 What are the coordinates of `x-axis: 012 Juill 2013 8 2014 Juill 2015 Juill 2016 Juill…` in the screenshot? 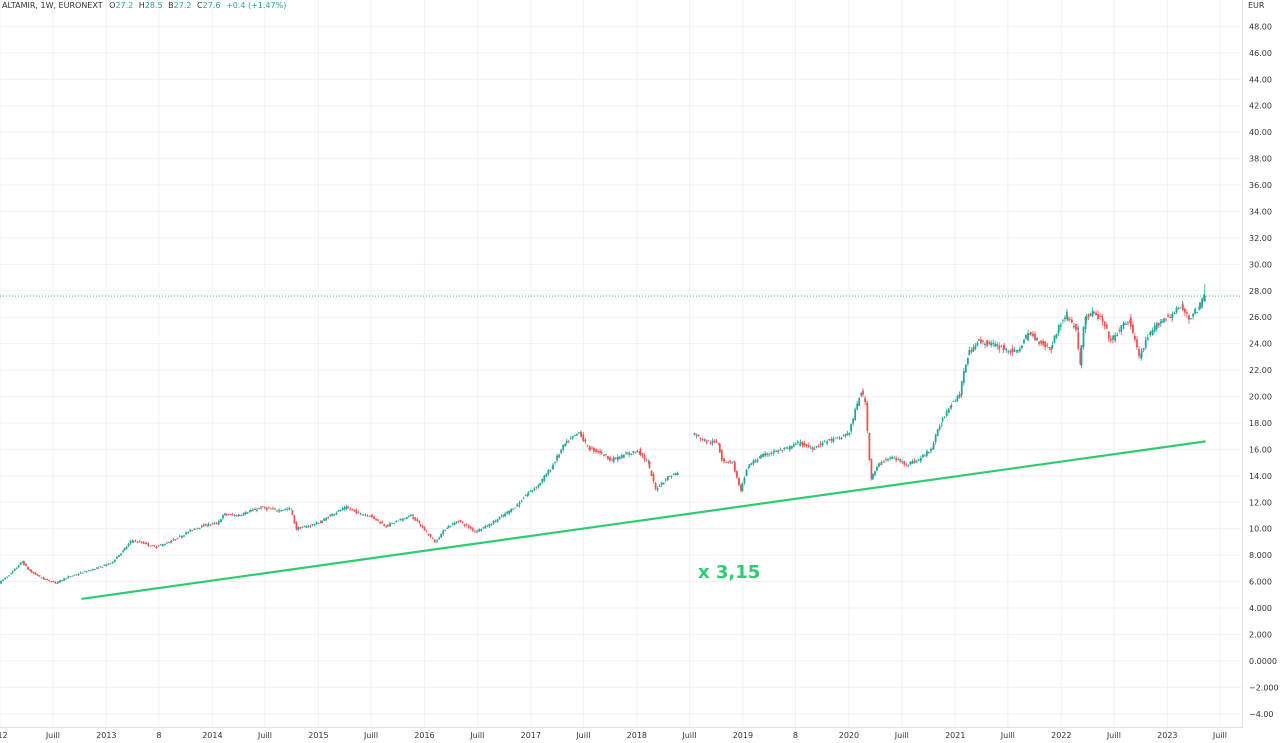 It's located at (613, 735).